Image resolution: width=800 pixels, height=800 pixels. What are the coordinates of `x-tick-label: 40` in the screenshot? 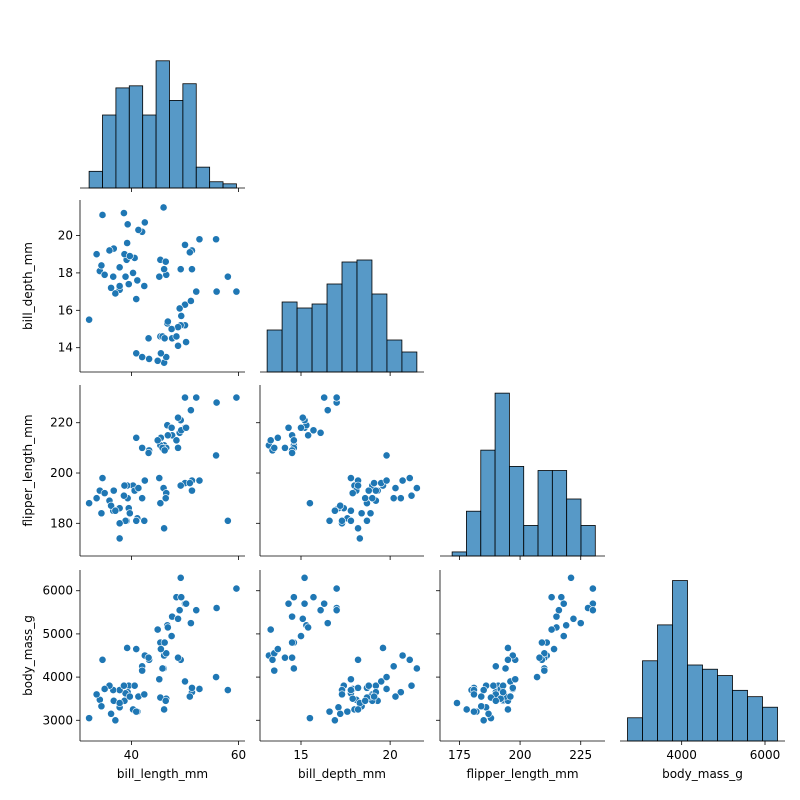 It's located at (131, 755).